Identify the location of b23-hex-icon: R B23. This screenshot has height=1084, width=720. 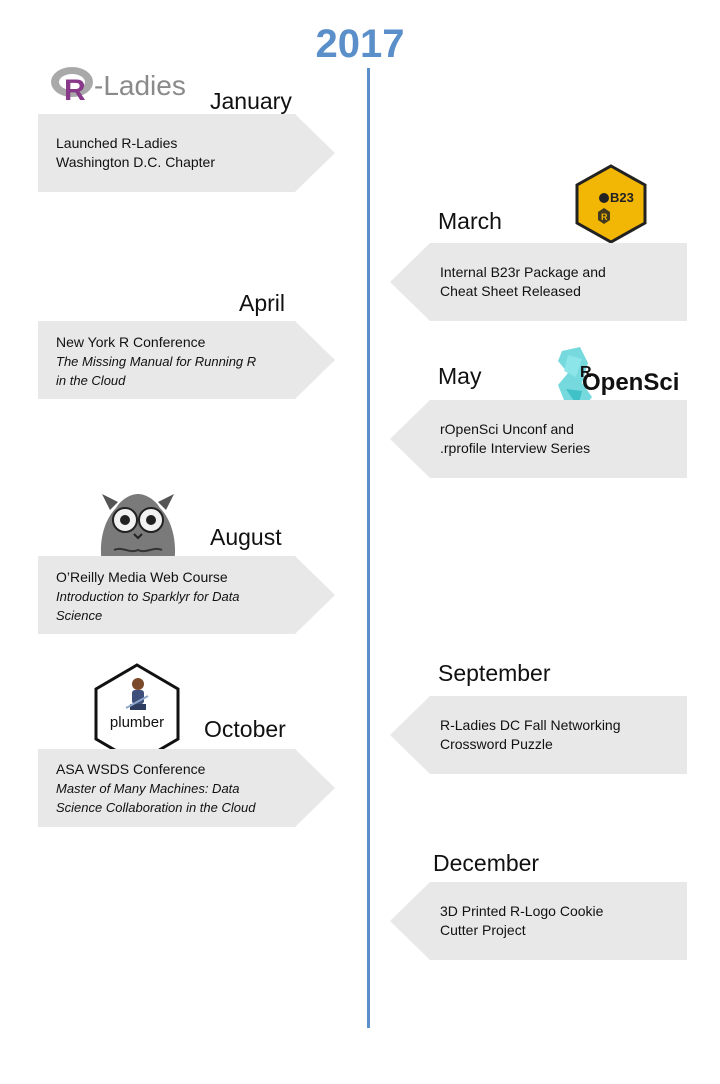
(611, 204).